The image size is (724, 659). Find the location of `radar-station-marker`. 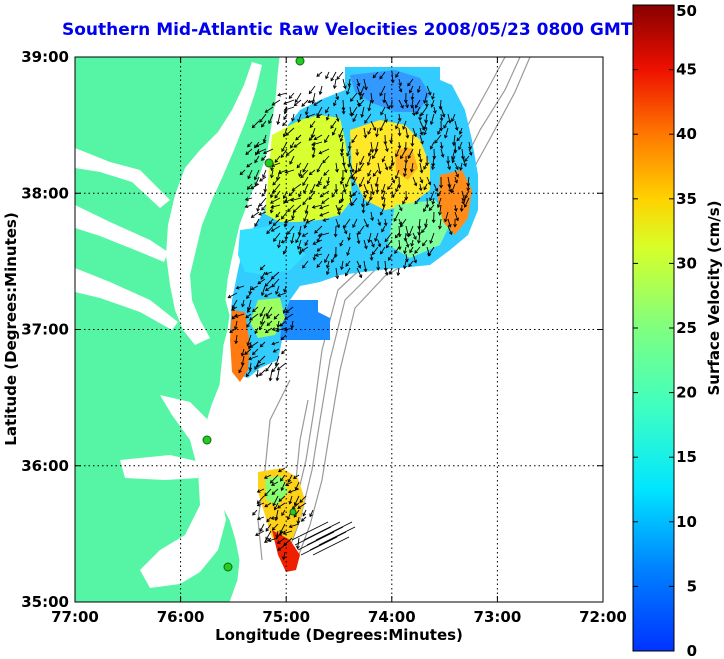

radar-station-marker is located at coordinates (300, 61).